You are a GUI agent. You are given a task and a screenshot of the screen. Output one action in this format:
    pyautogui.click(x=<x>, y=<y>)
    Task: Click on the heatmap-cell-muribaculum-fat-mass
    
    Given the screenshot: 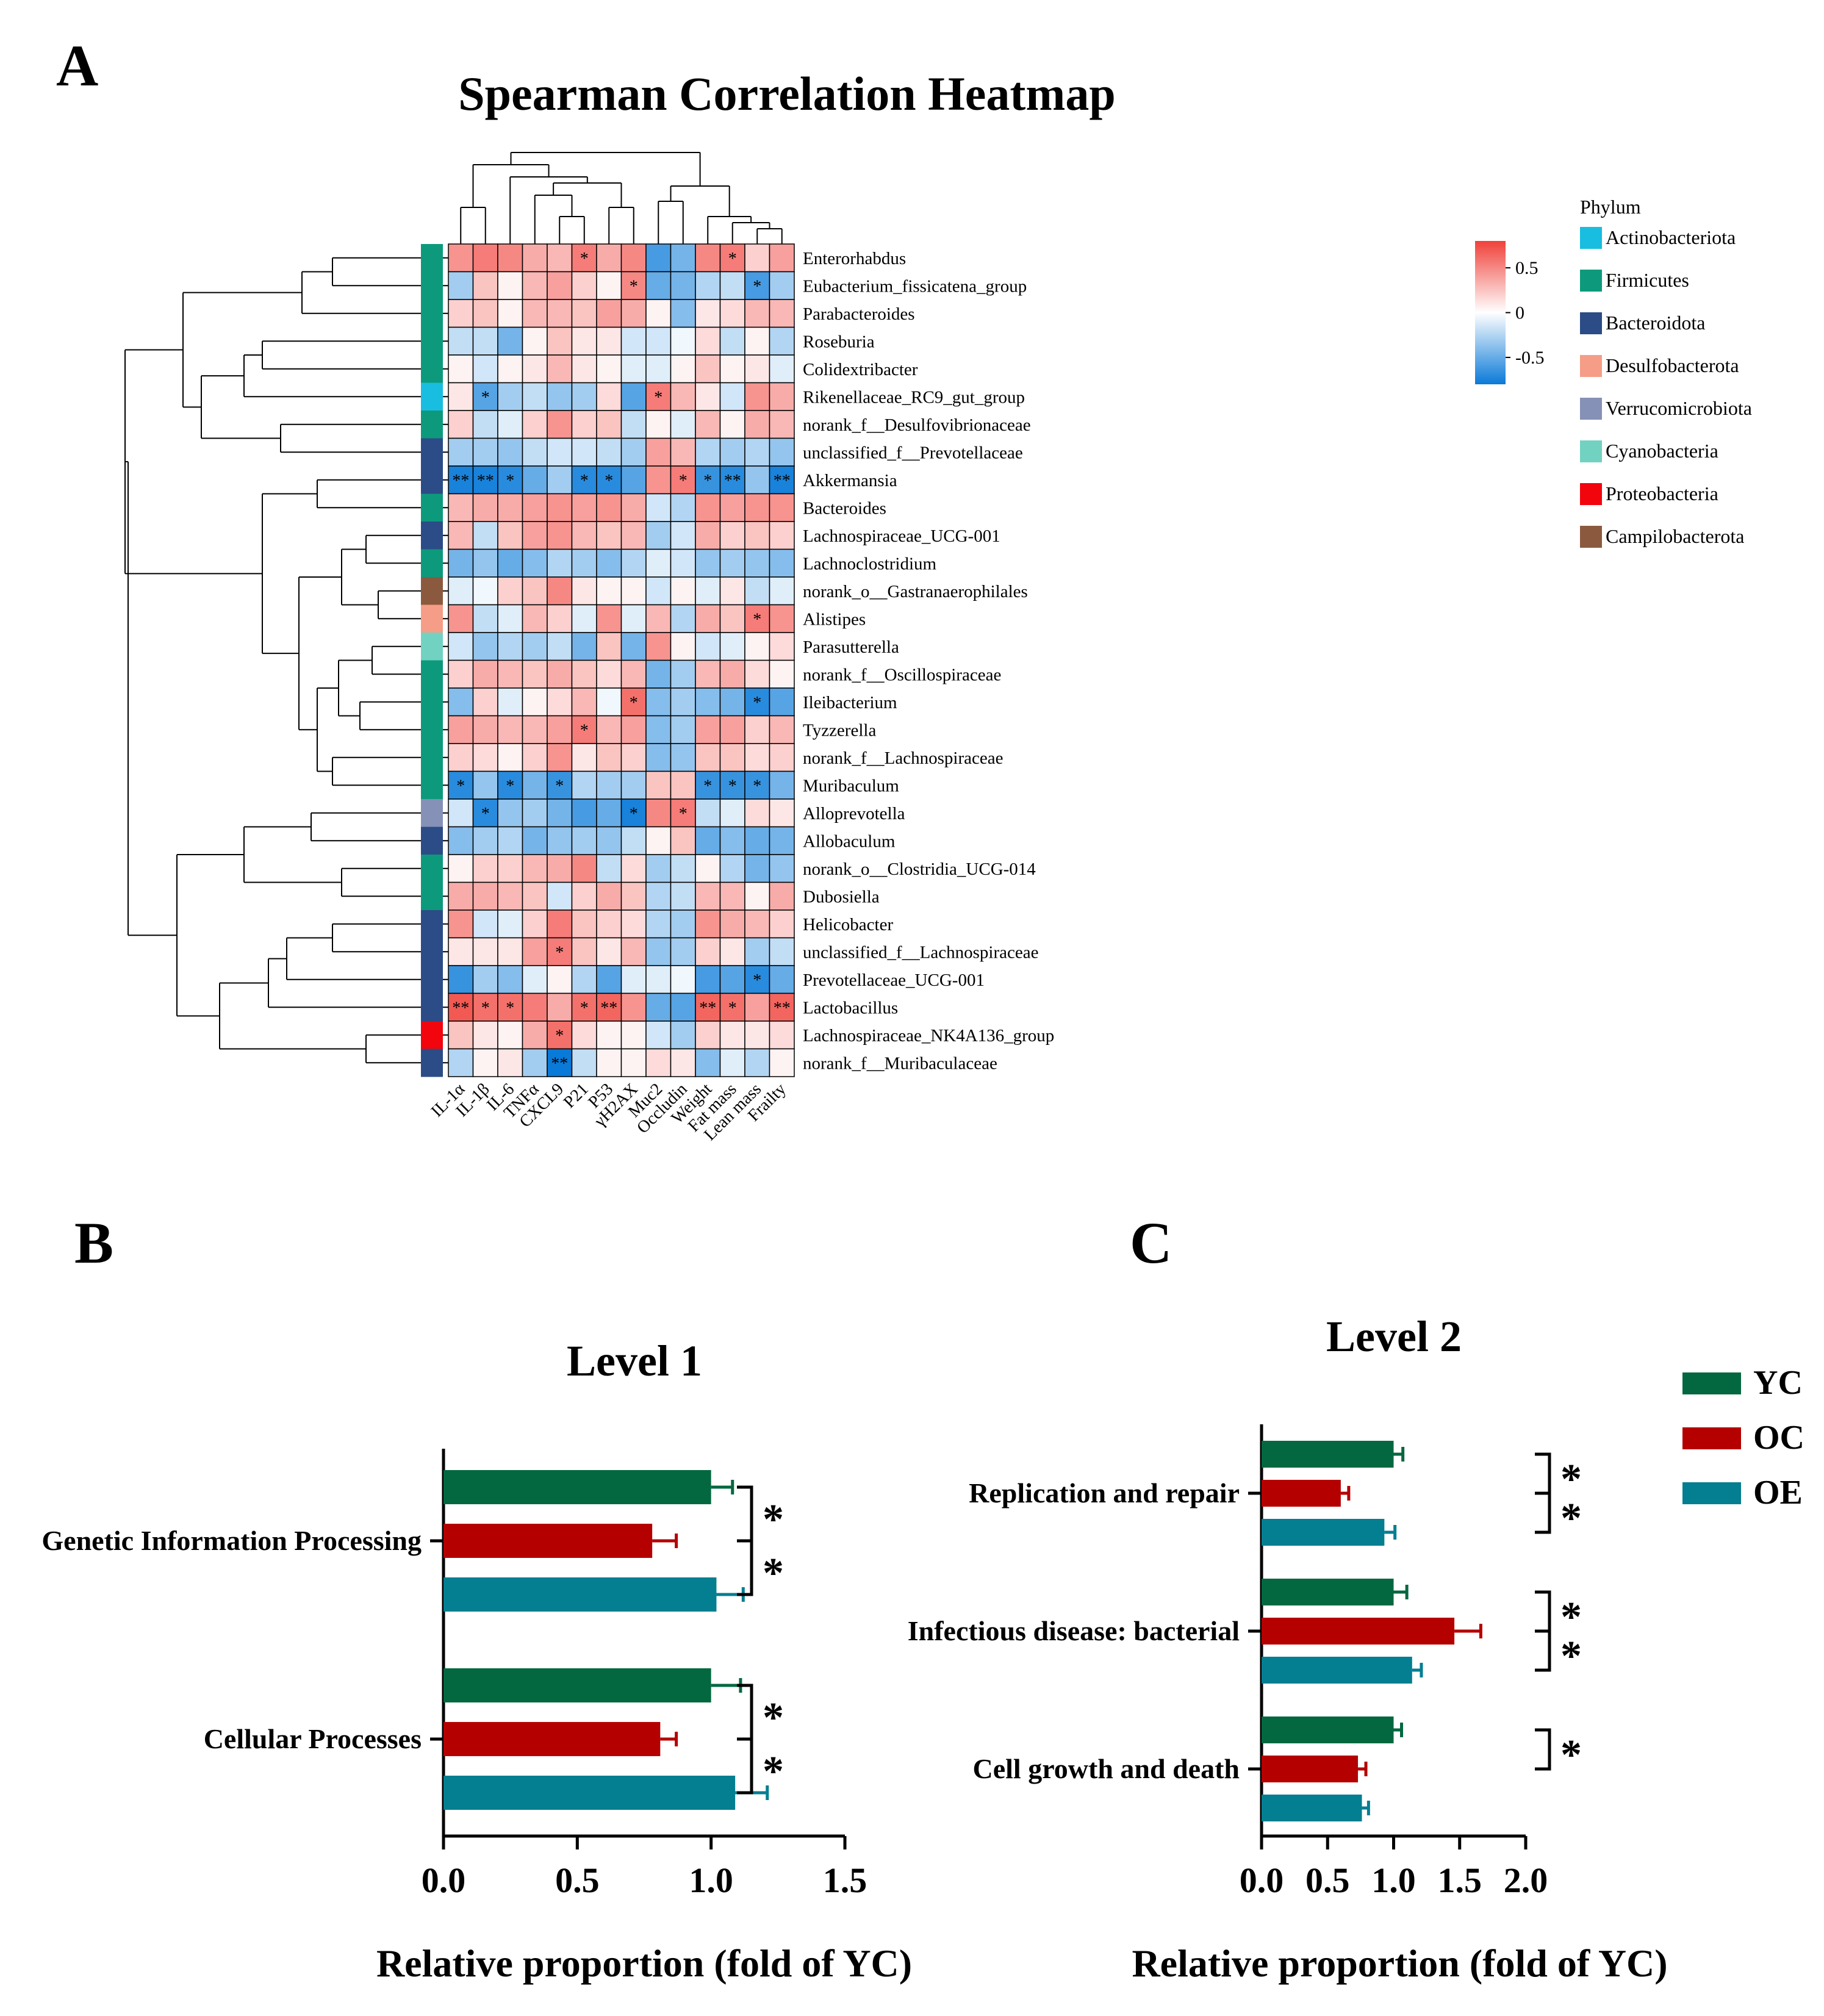 What is the action you would take?
    pyautogui.click(x=732, y=785)
    